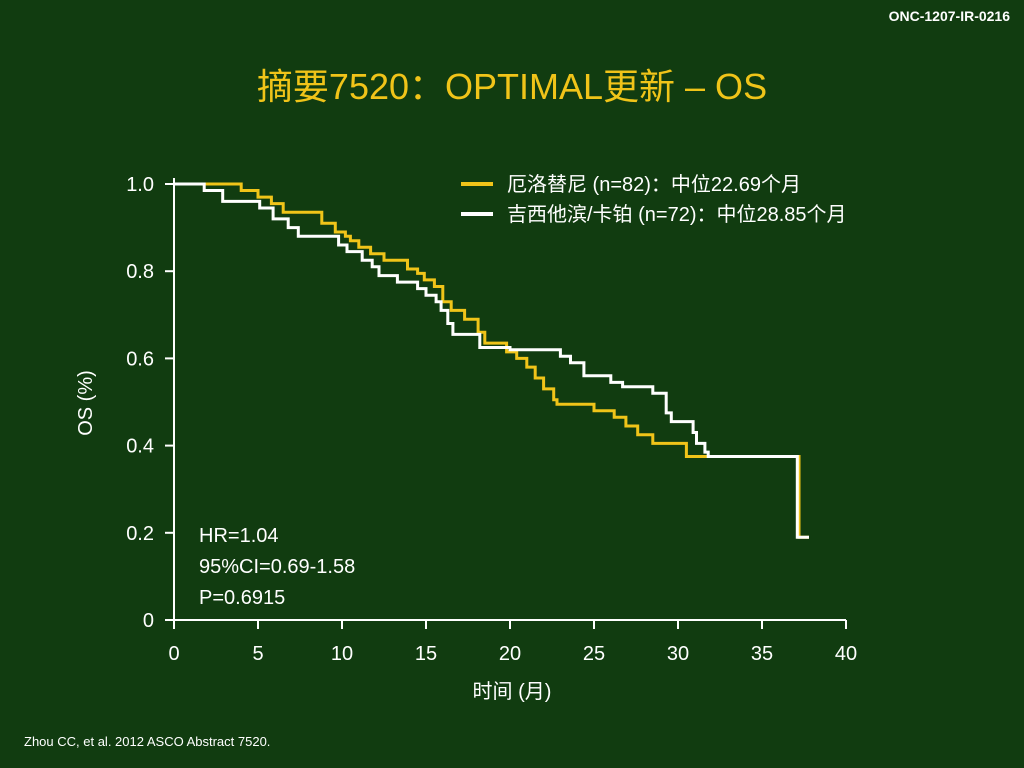 The image size is (1024, 768). What do you see at coordinates (426, 654) in the screenshot?
I see `x-tick-label: 15` at bounding box center [426, 654].